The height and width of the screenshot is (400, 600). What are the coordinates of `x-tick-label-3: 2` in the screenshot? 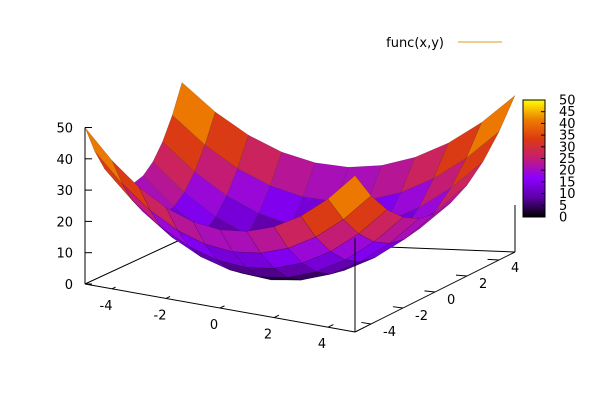 It's located at (268, 335).